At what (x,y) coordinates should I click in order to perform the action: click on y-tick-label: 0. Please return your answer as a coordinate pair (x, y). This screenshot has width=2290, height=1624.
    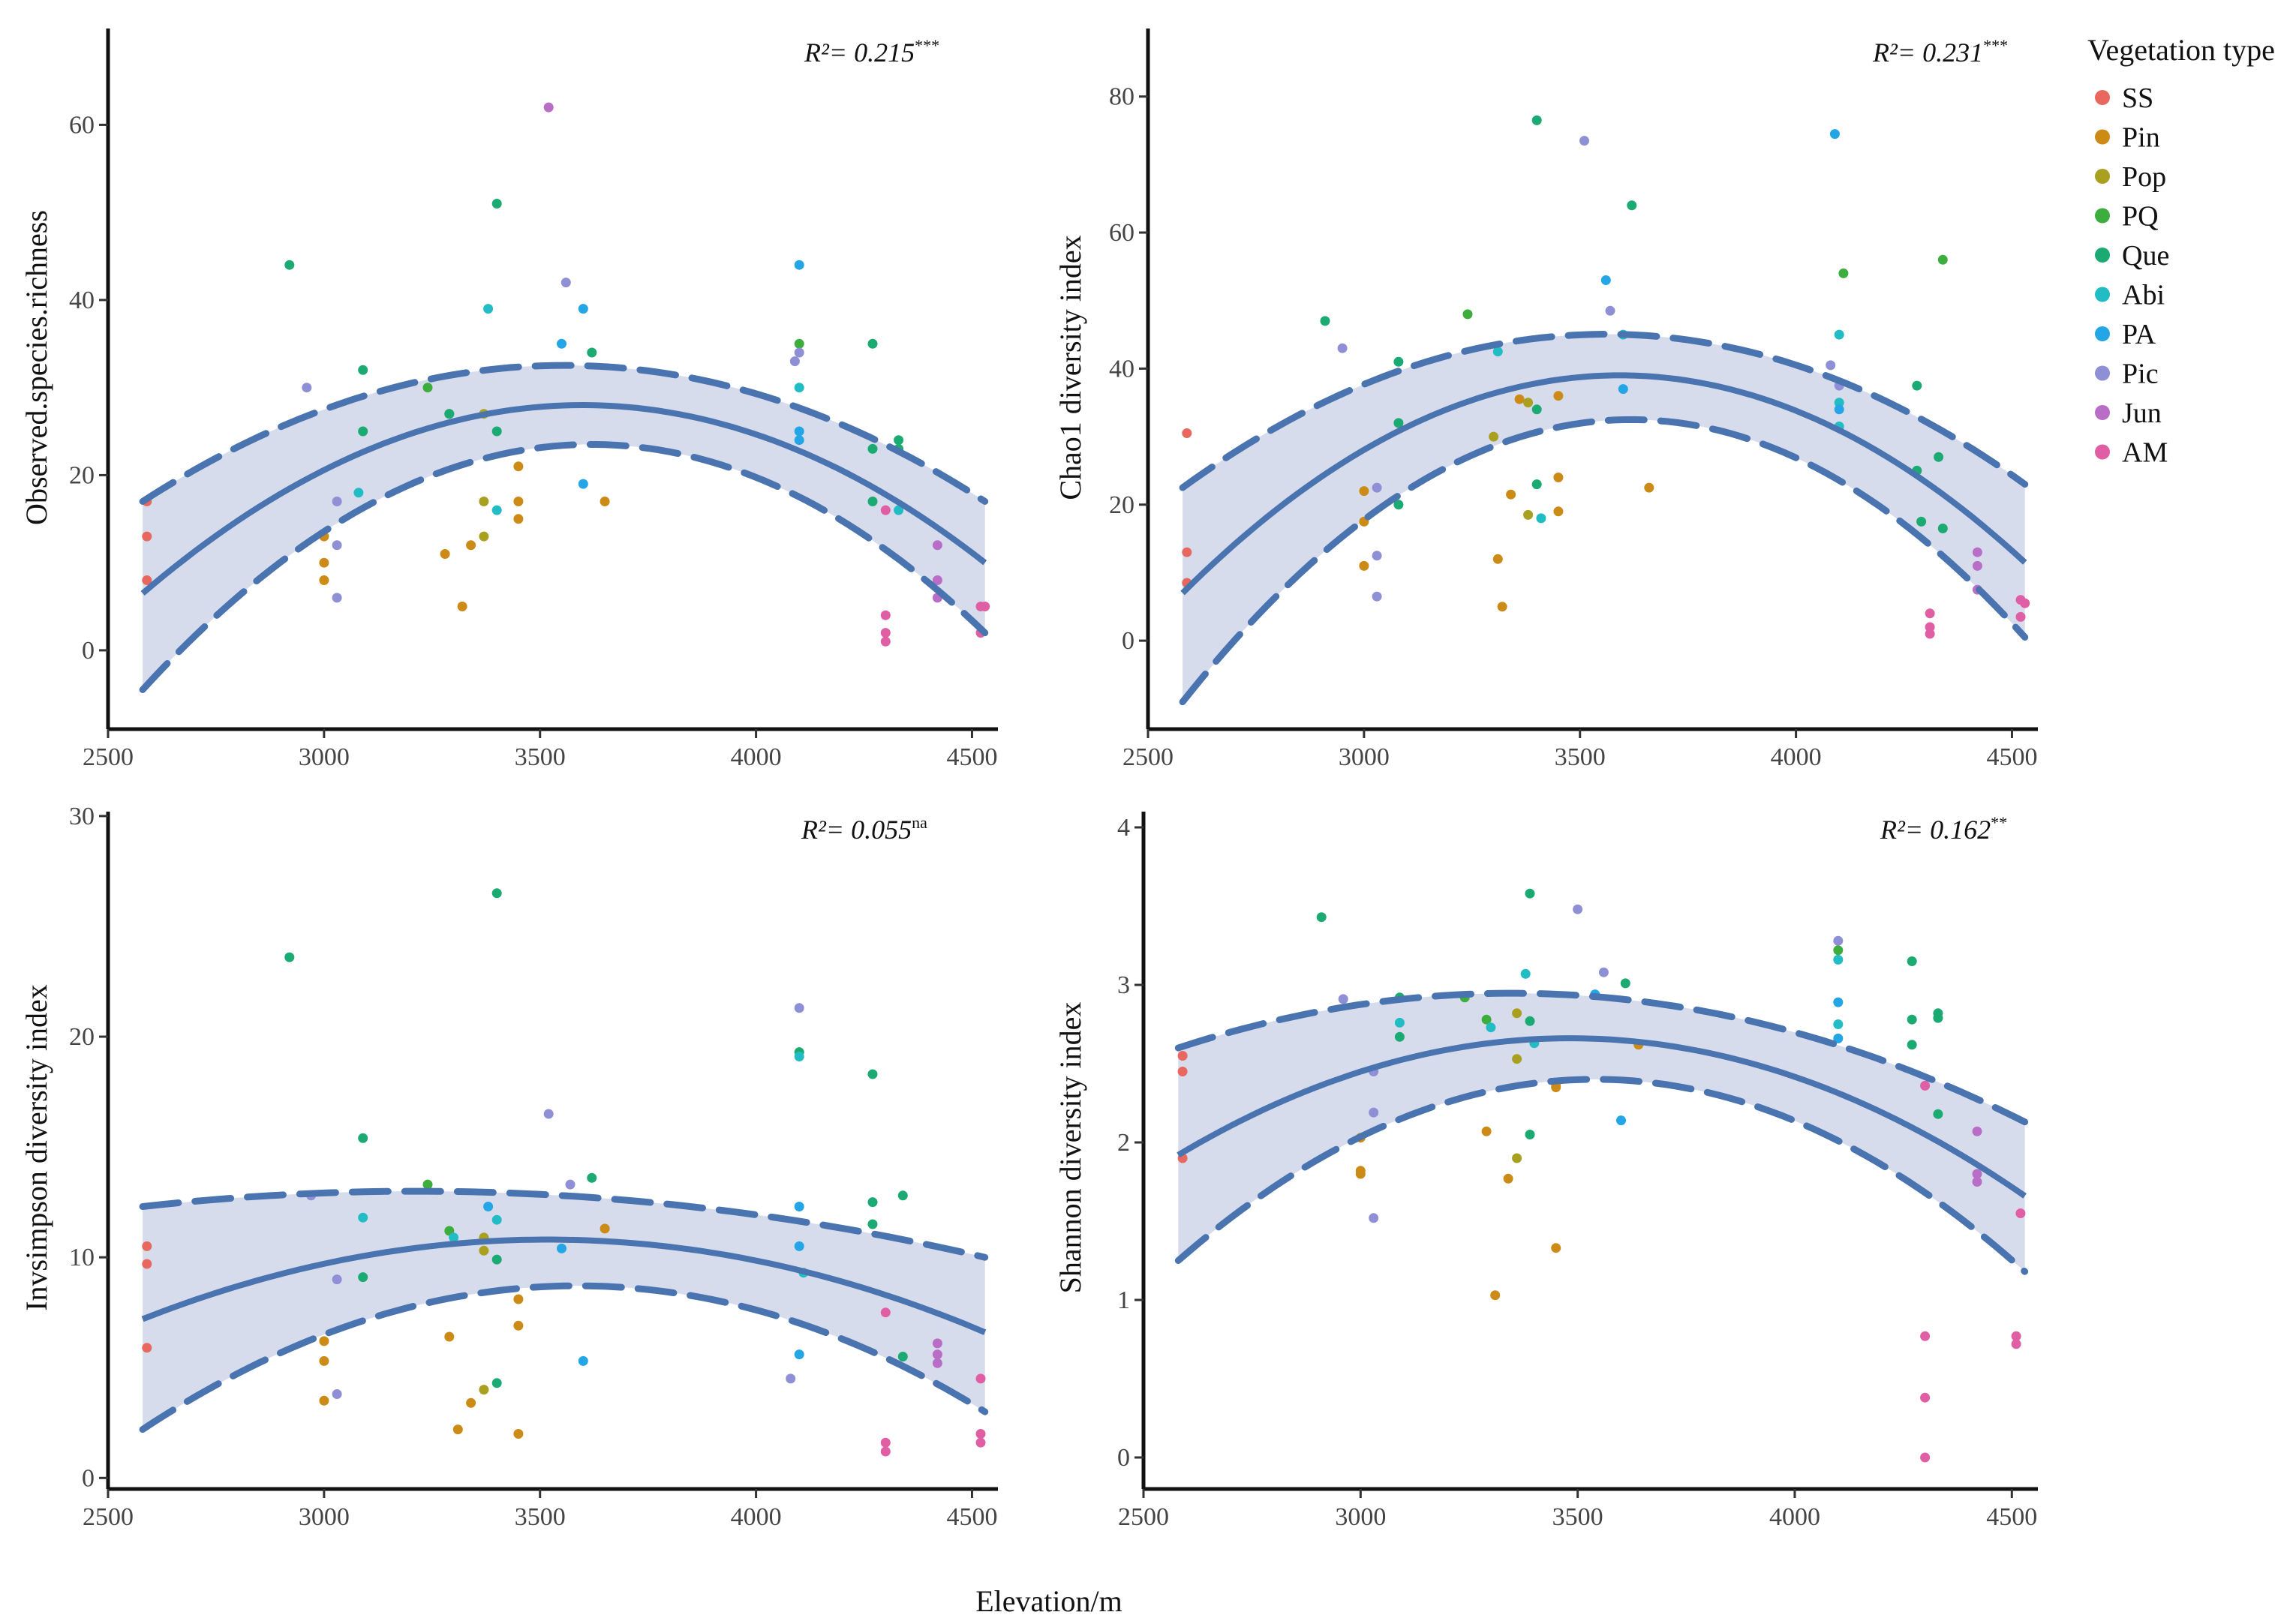
    Looking at the image, I should click on (88, 1478).